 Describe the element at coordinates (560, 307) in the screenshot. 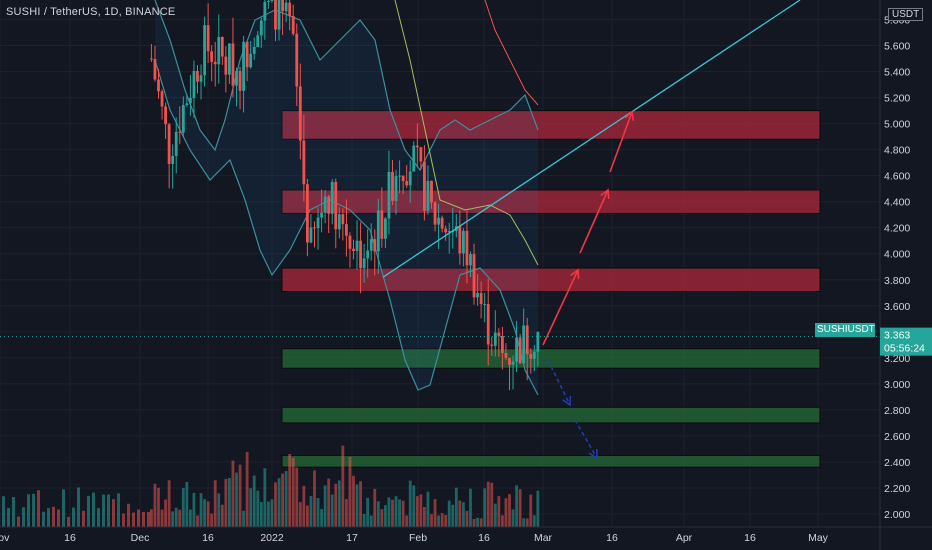

I see `arrow-up-1-line` at that location.